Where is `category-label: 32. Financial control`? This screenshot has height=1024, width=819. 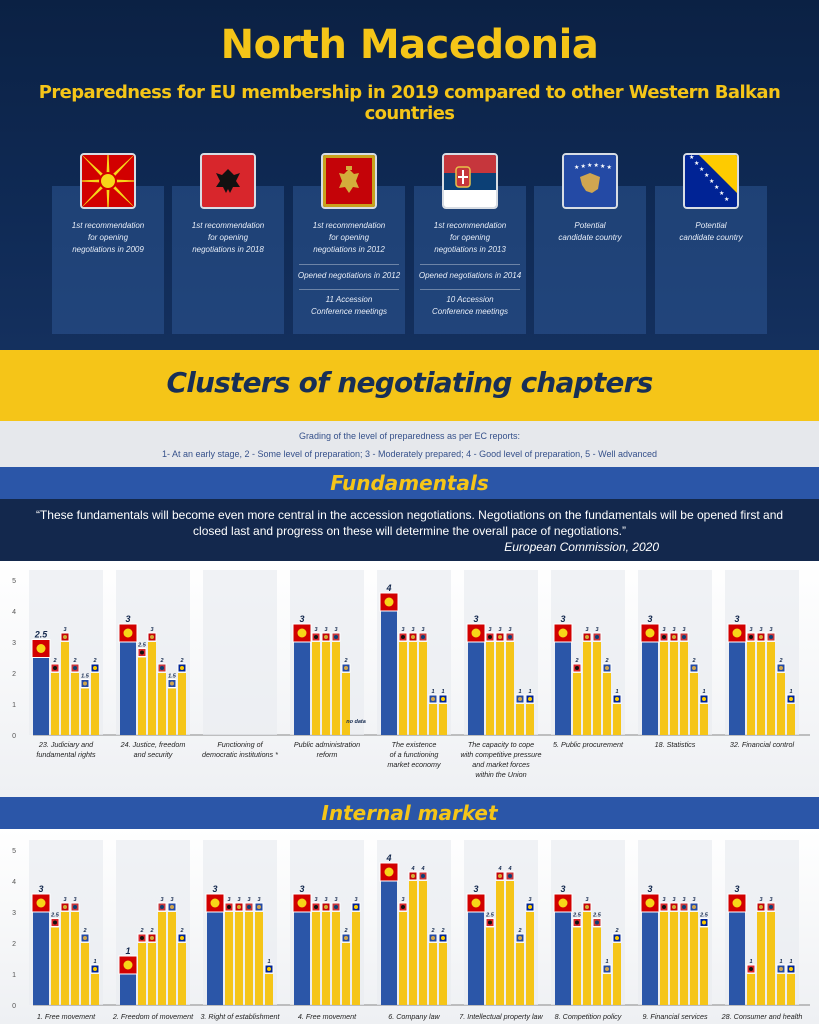
category-label: 32. Financial control is located at coordinates (762, 744).